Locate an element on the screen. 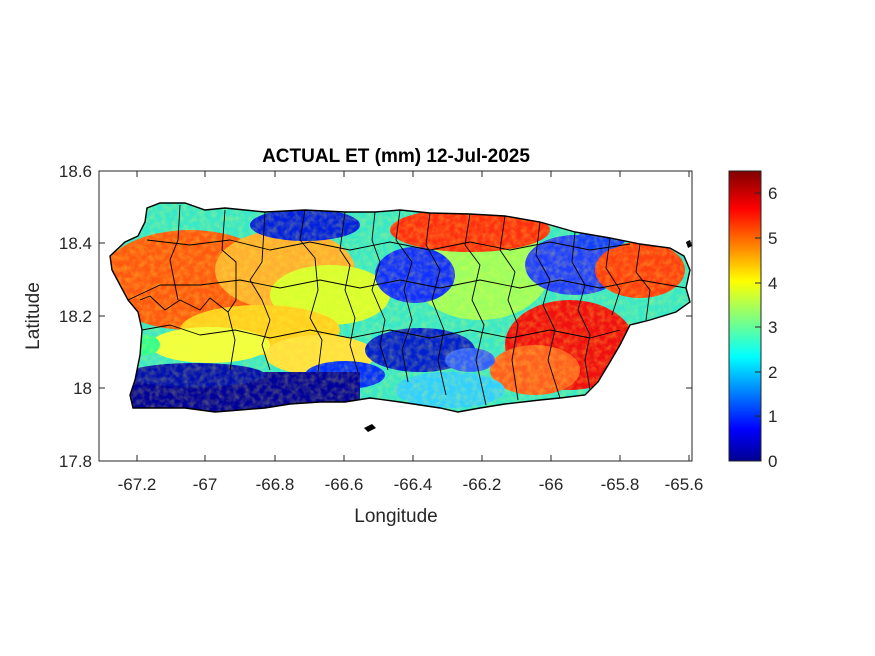 The height and width of the screenshot is (656, 875). colorbar-tick-label: 5 is located at coordinates (772, 238).